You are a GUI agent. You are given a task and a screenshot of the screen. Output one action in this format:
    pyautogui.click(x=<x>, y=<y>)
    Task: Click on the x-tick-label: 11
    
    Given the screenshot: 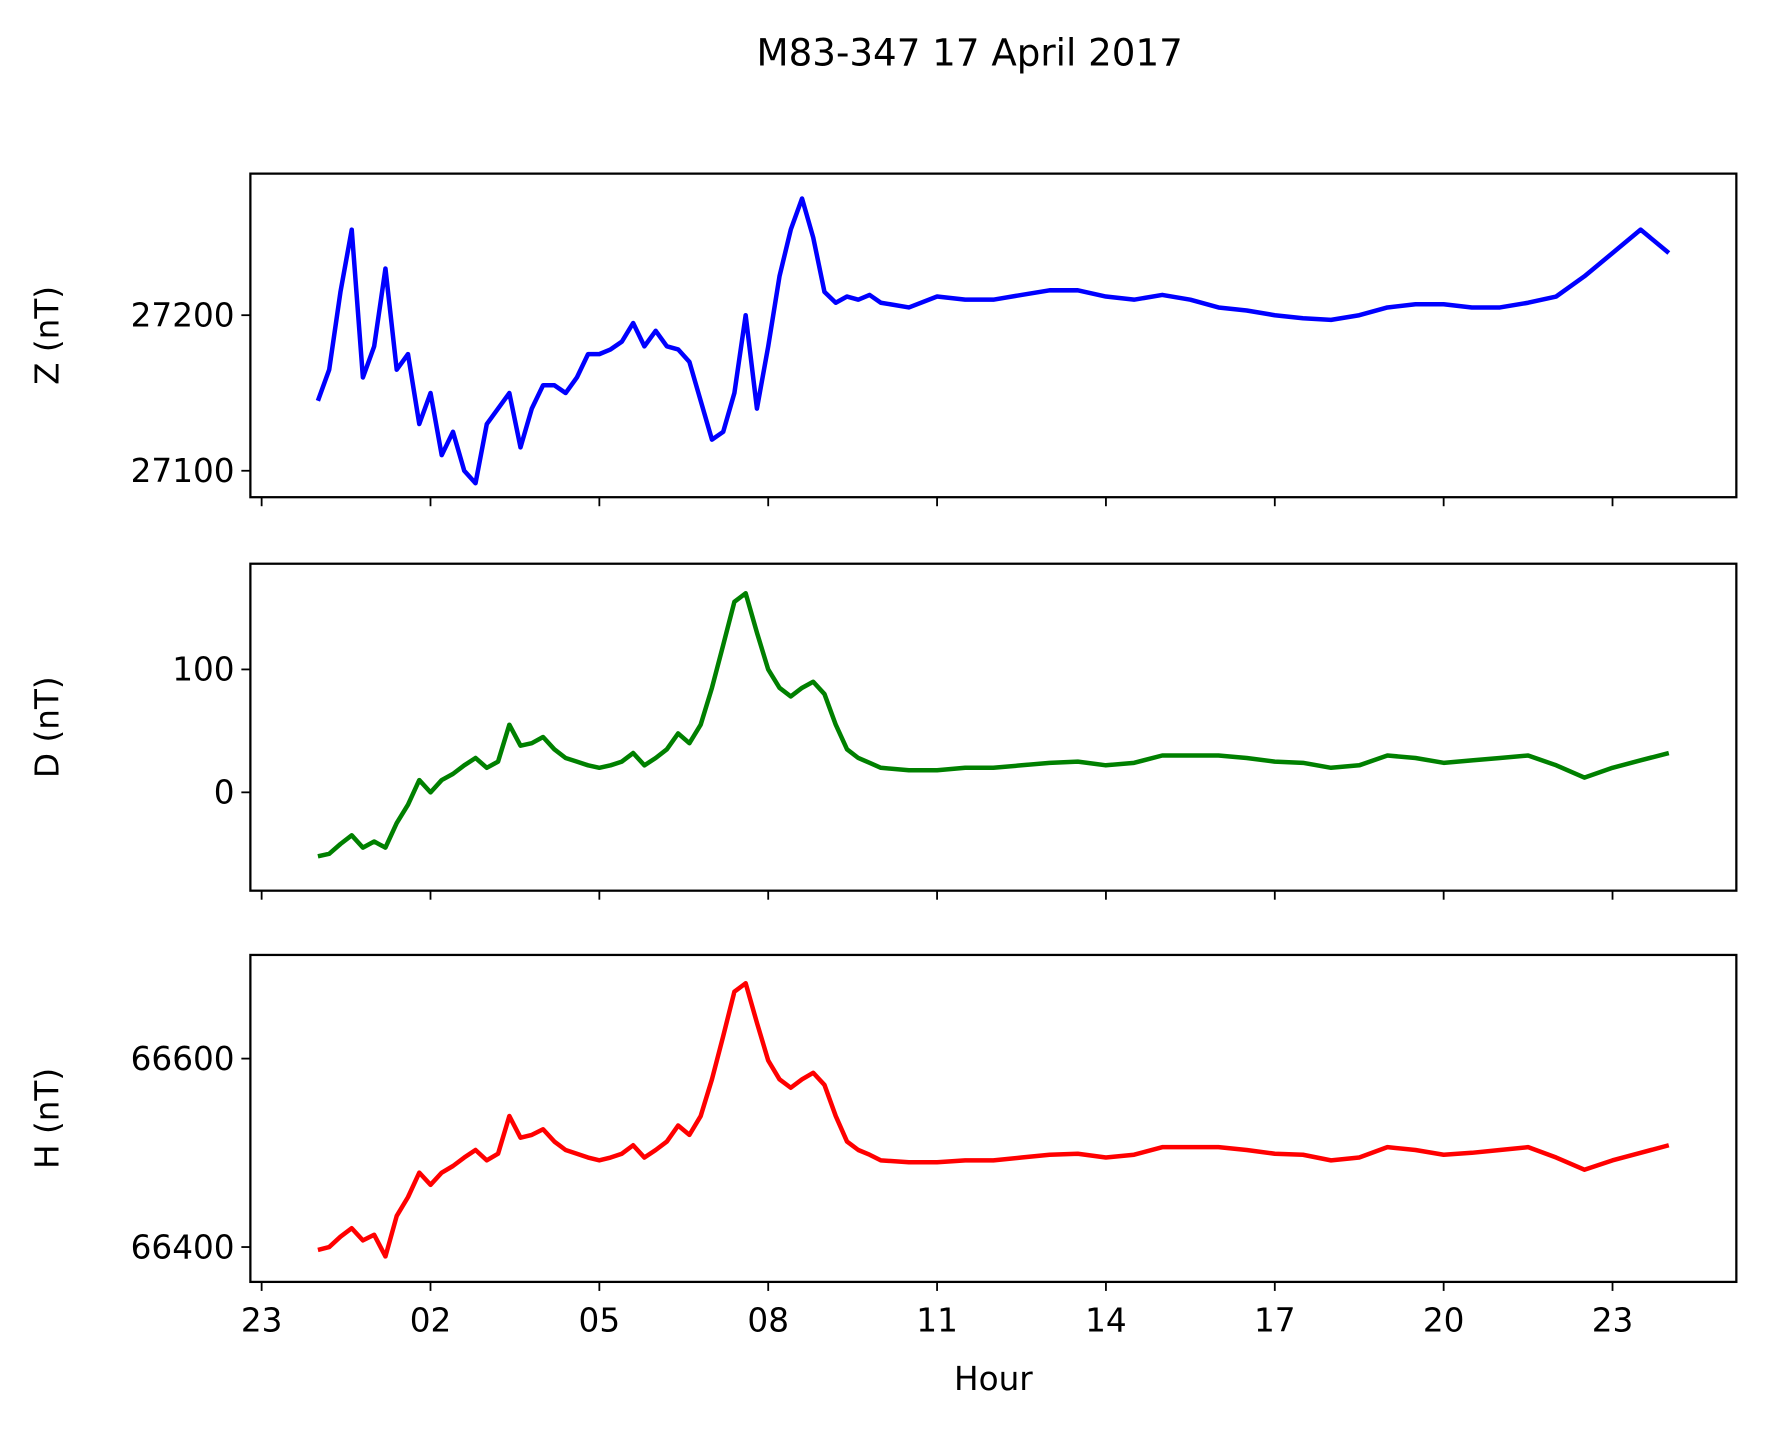 What is the action you would take?
    pyautogui.click(x=937, y=1321)
    